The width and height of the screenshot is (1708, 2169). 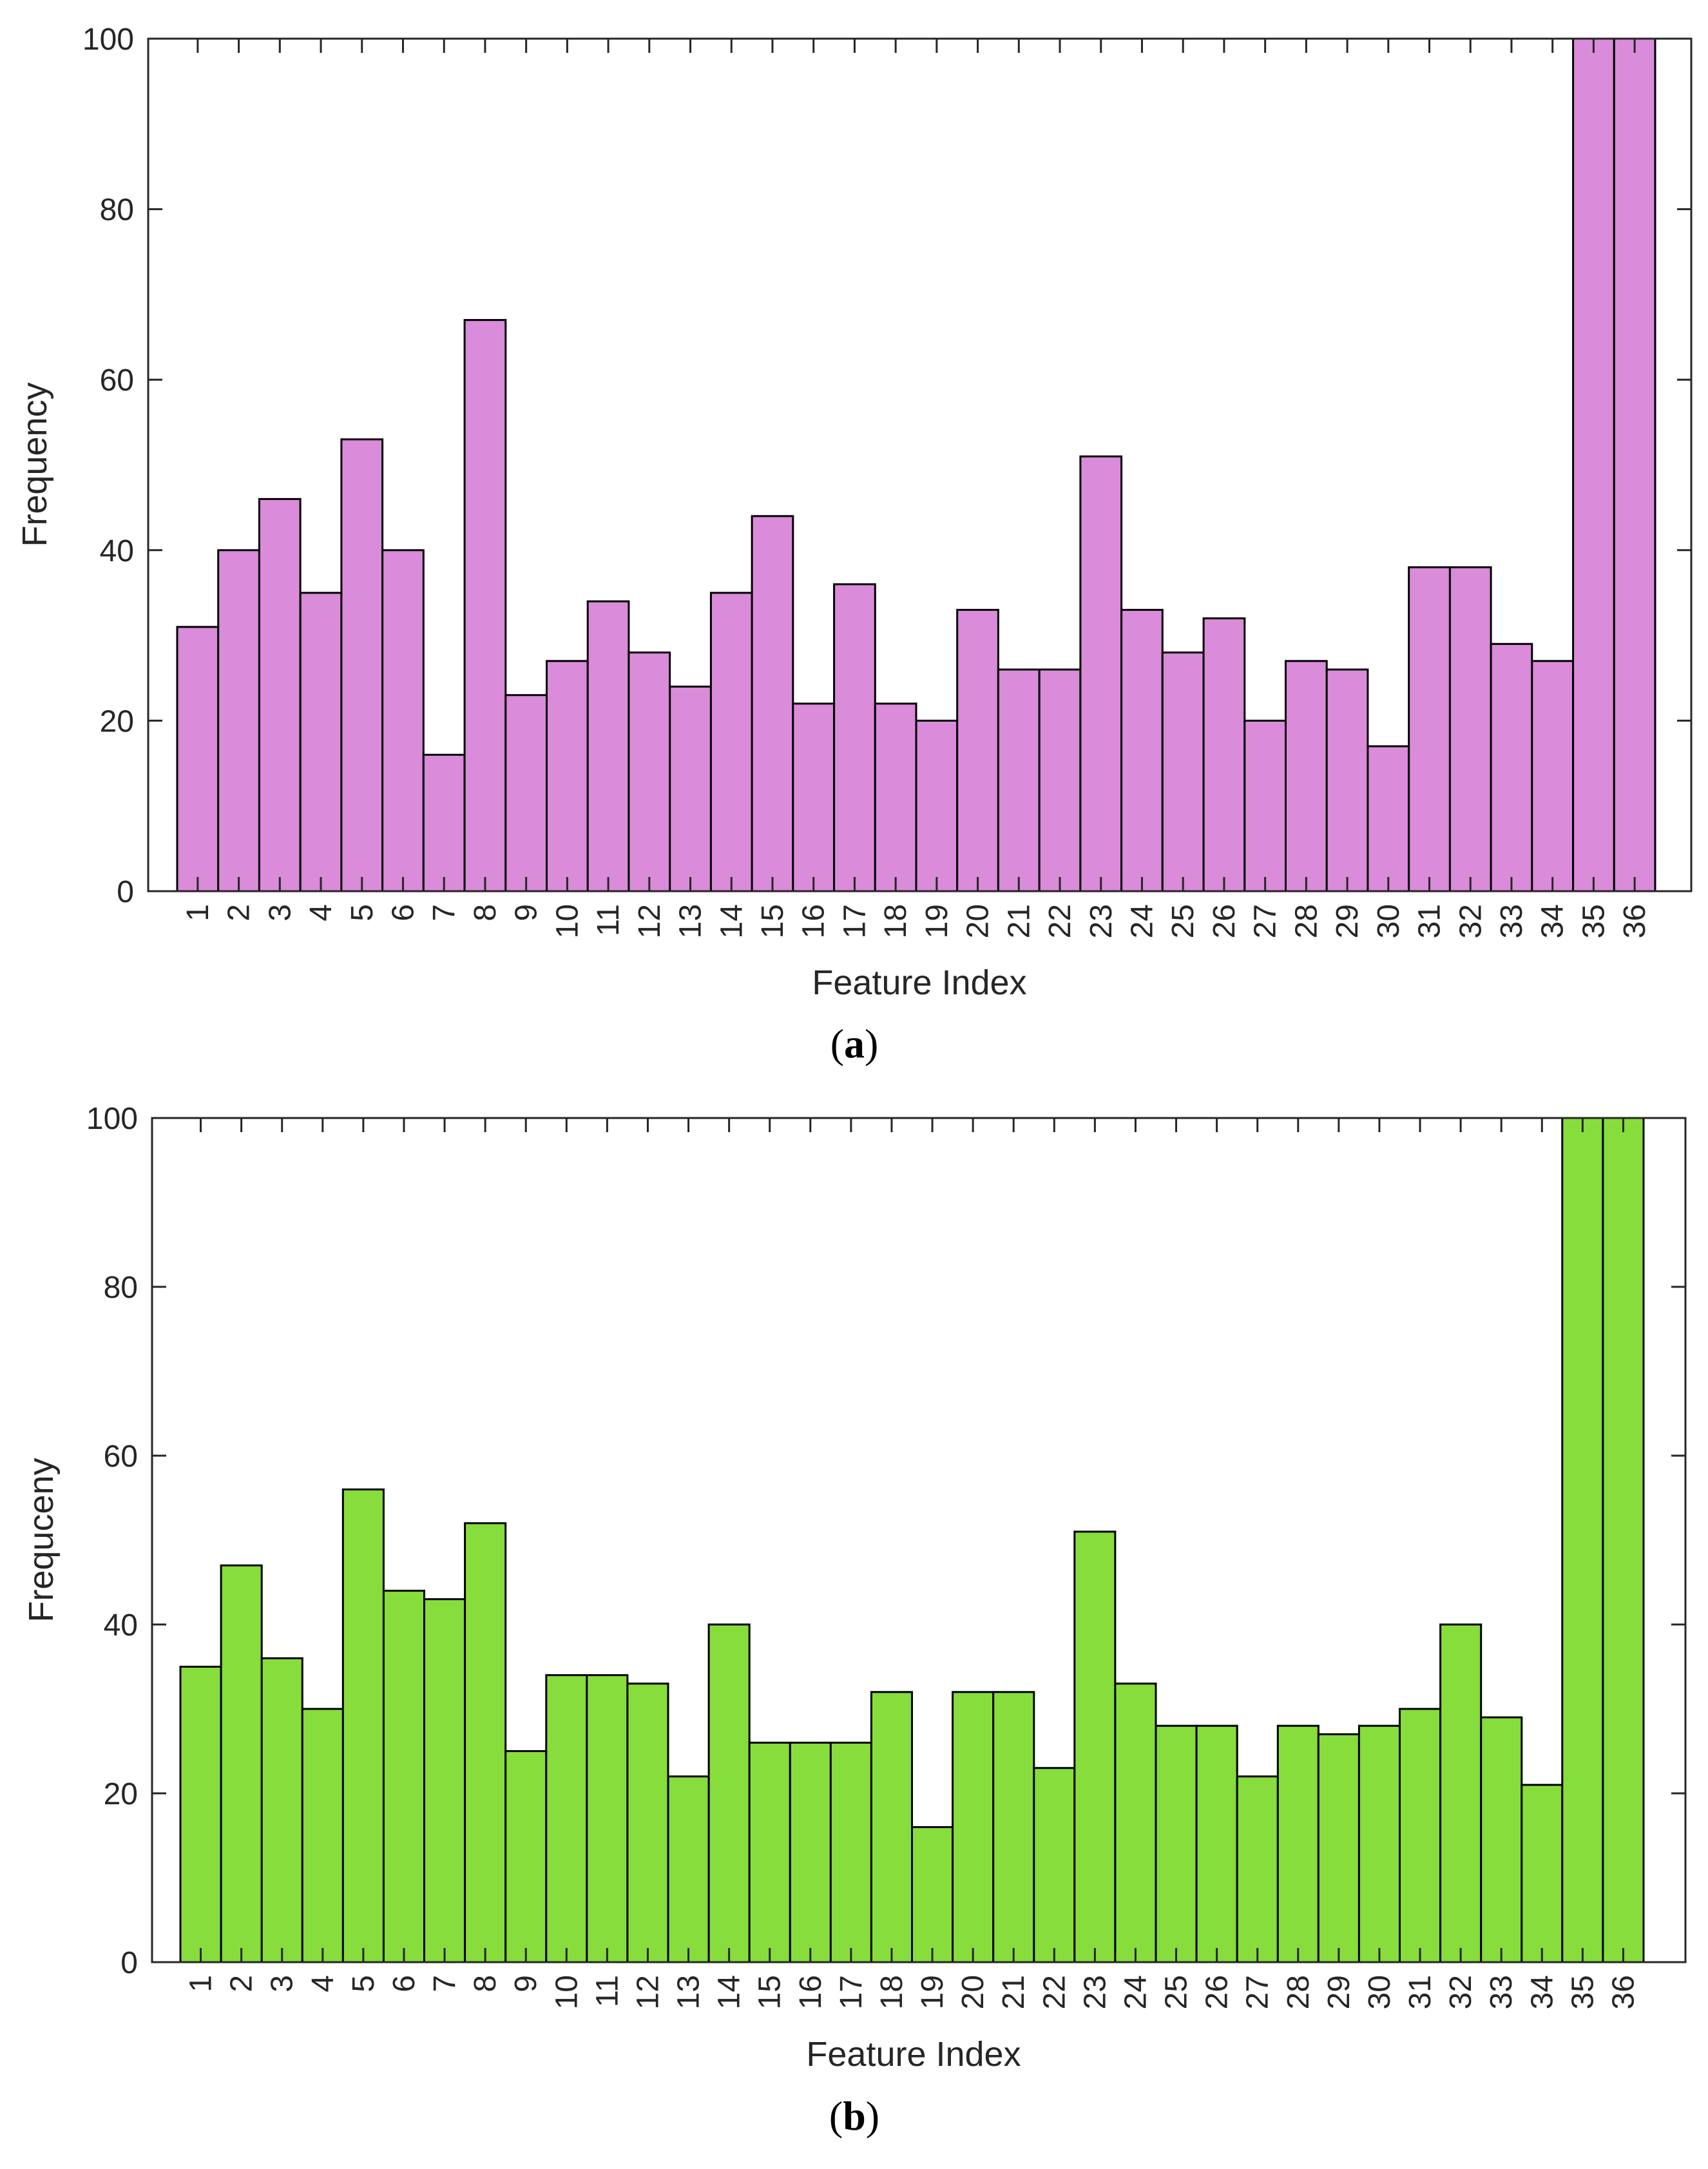 What do you see at coordinates (1553, 921) in the screenshot?
I see `x-tick-label-a-34: 34` at bounding box center [1553, 921].